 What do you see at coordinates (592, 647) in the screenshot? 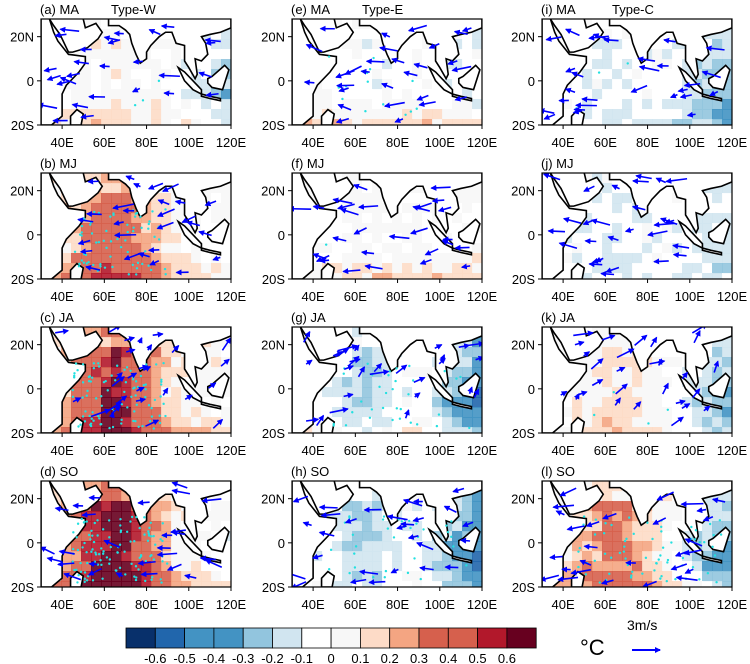
I see `unit-label: °C` at bounding box center [592, 647].